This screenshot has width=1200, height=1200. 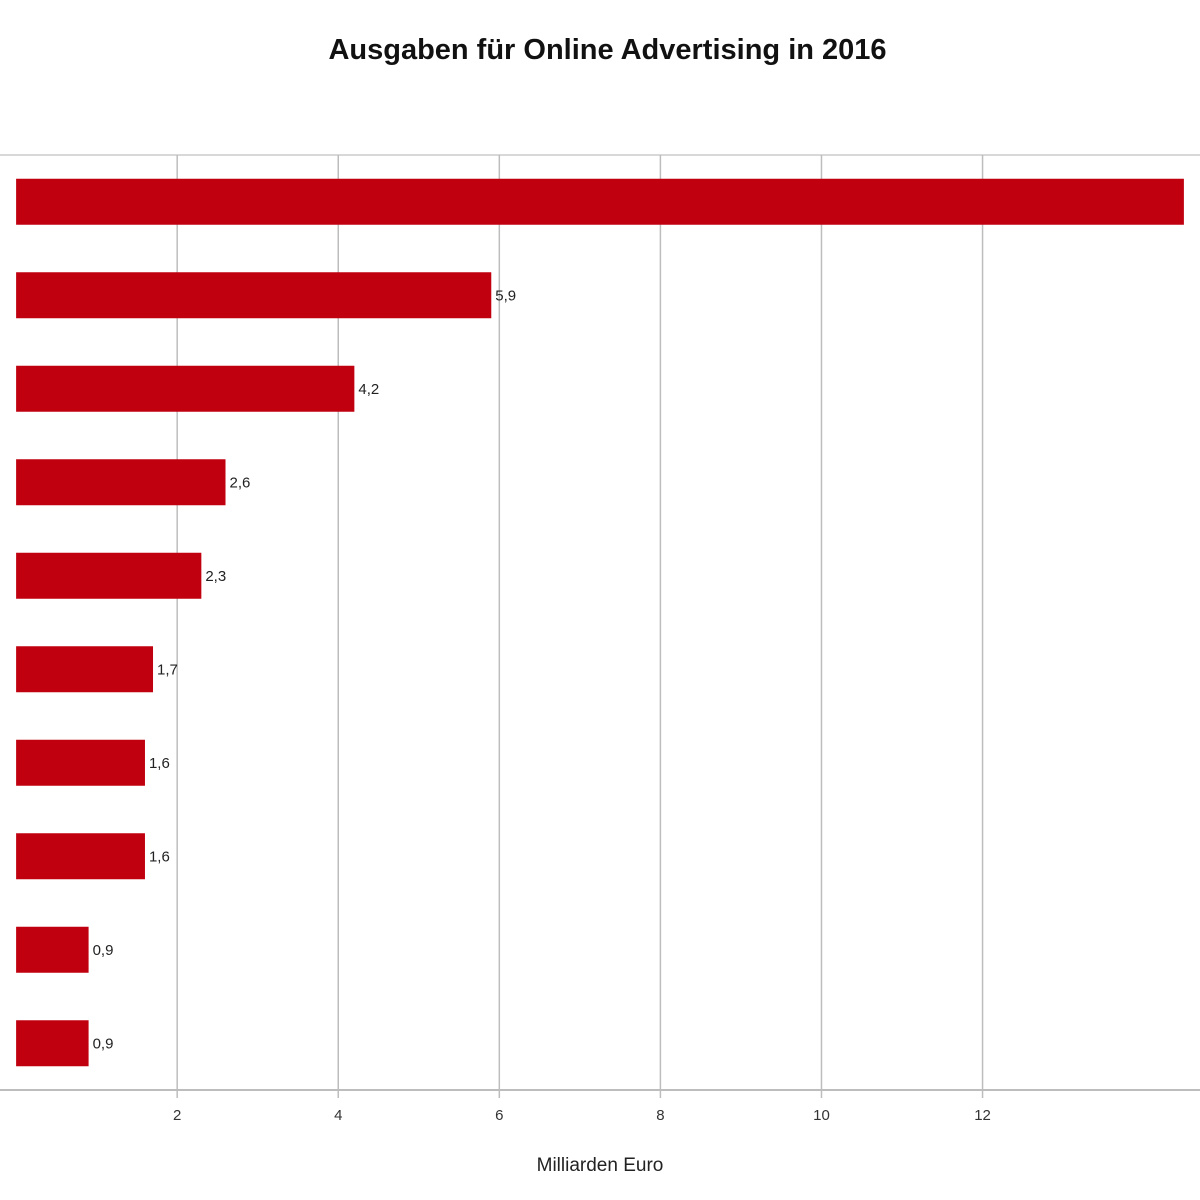 What do you see at coordinates (607, 50) in the screenshot?
I see `chart-title: Ausgaben für Online Advertising in 2016` at bounding box center [607, 50].